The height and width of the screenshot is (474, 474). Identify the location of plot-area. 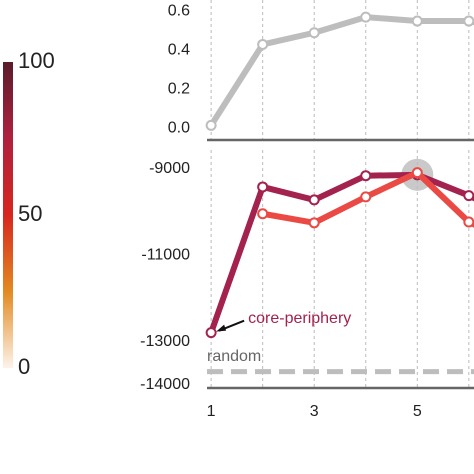
(339, 71).